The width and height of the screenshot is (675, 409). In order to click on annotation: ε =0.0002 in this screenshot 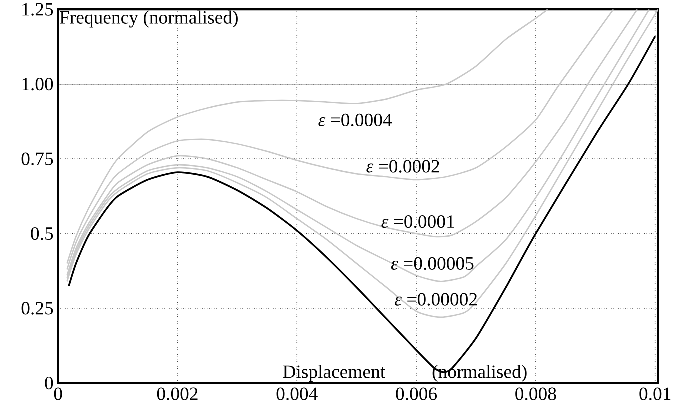, I will do `click(403, 166)`.